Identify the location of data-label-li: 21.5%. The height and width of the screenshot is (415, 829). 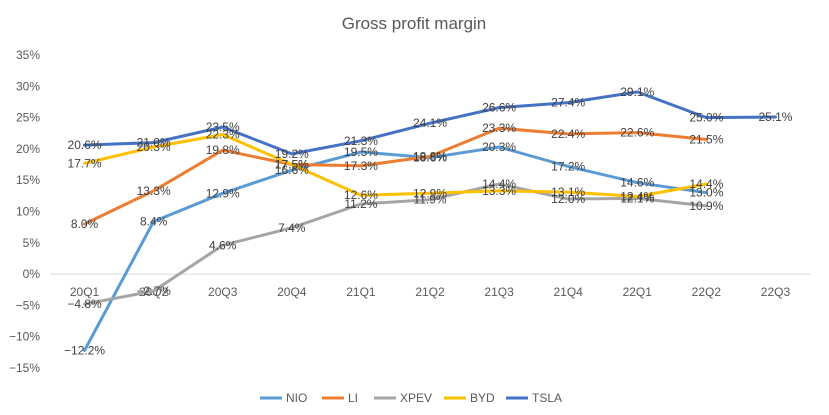
(706, 140).